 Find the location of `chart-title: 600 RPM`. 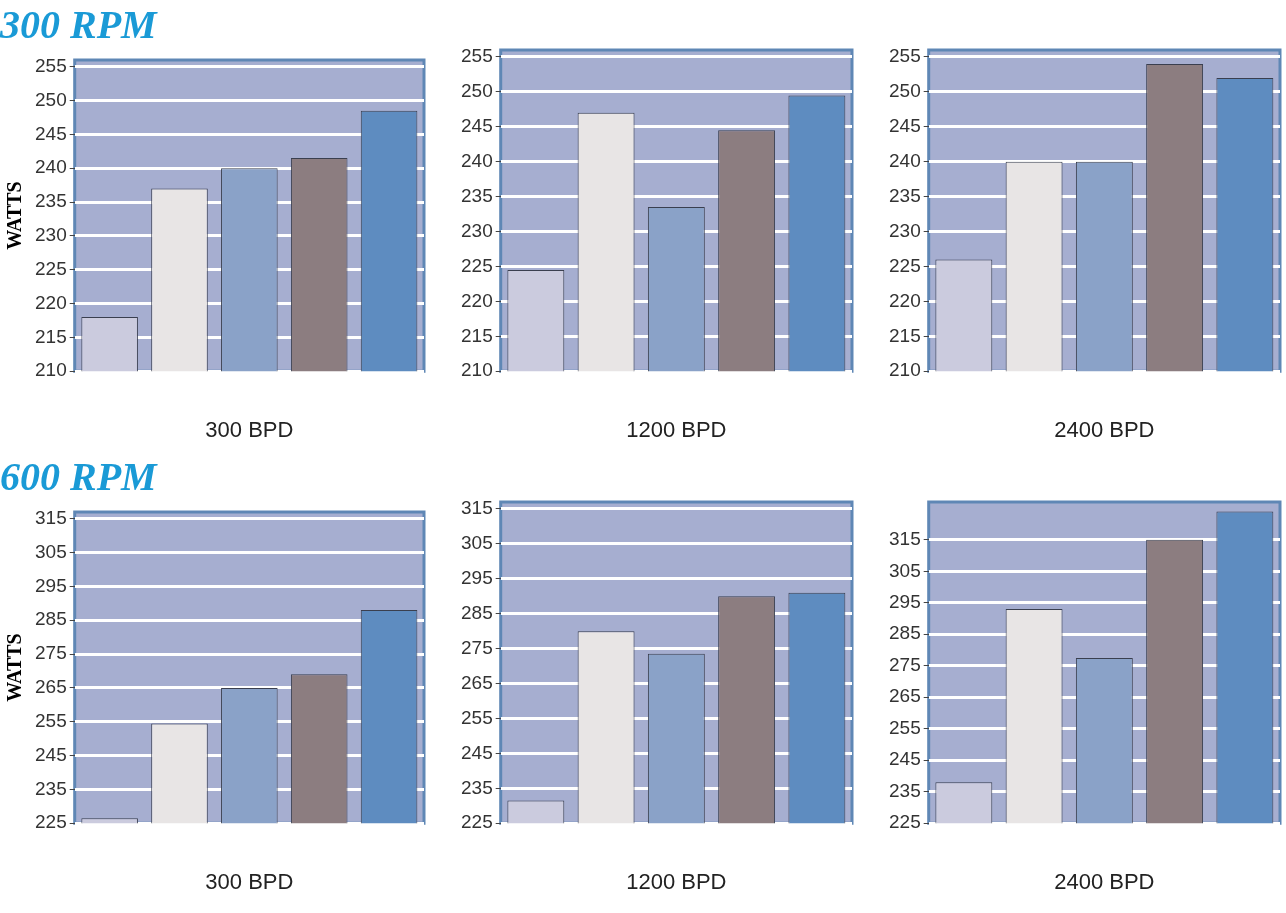

chart-title: 600 RPM is located at coordinates (79, 477).